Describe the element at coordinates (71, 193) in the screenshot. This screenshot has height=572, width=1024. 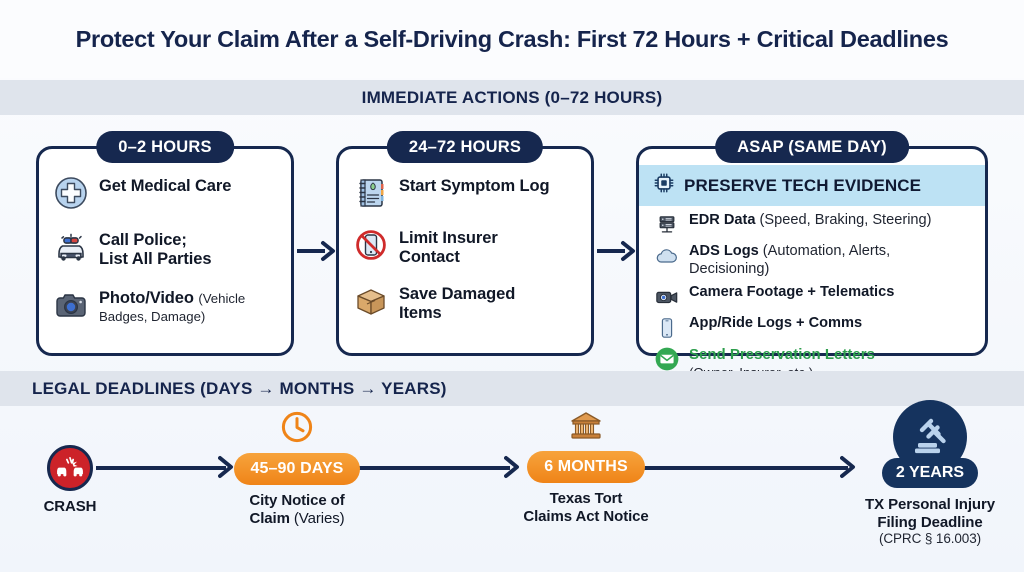
I see `medical-cross-icon` at that location.